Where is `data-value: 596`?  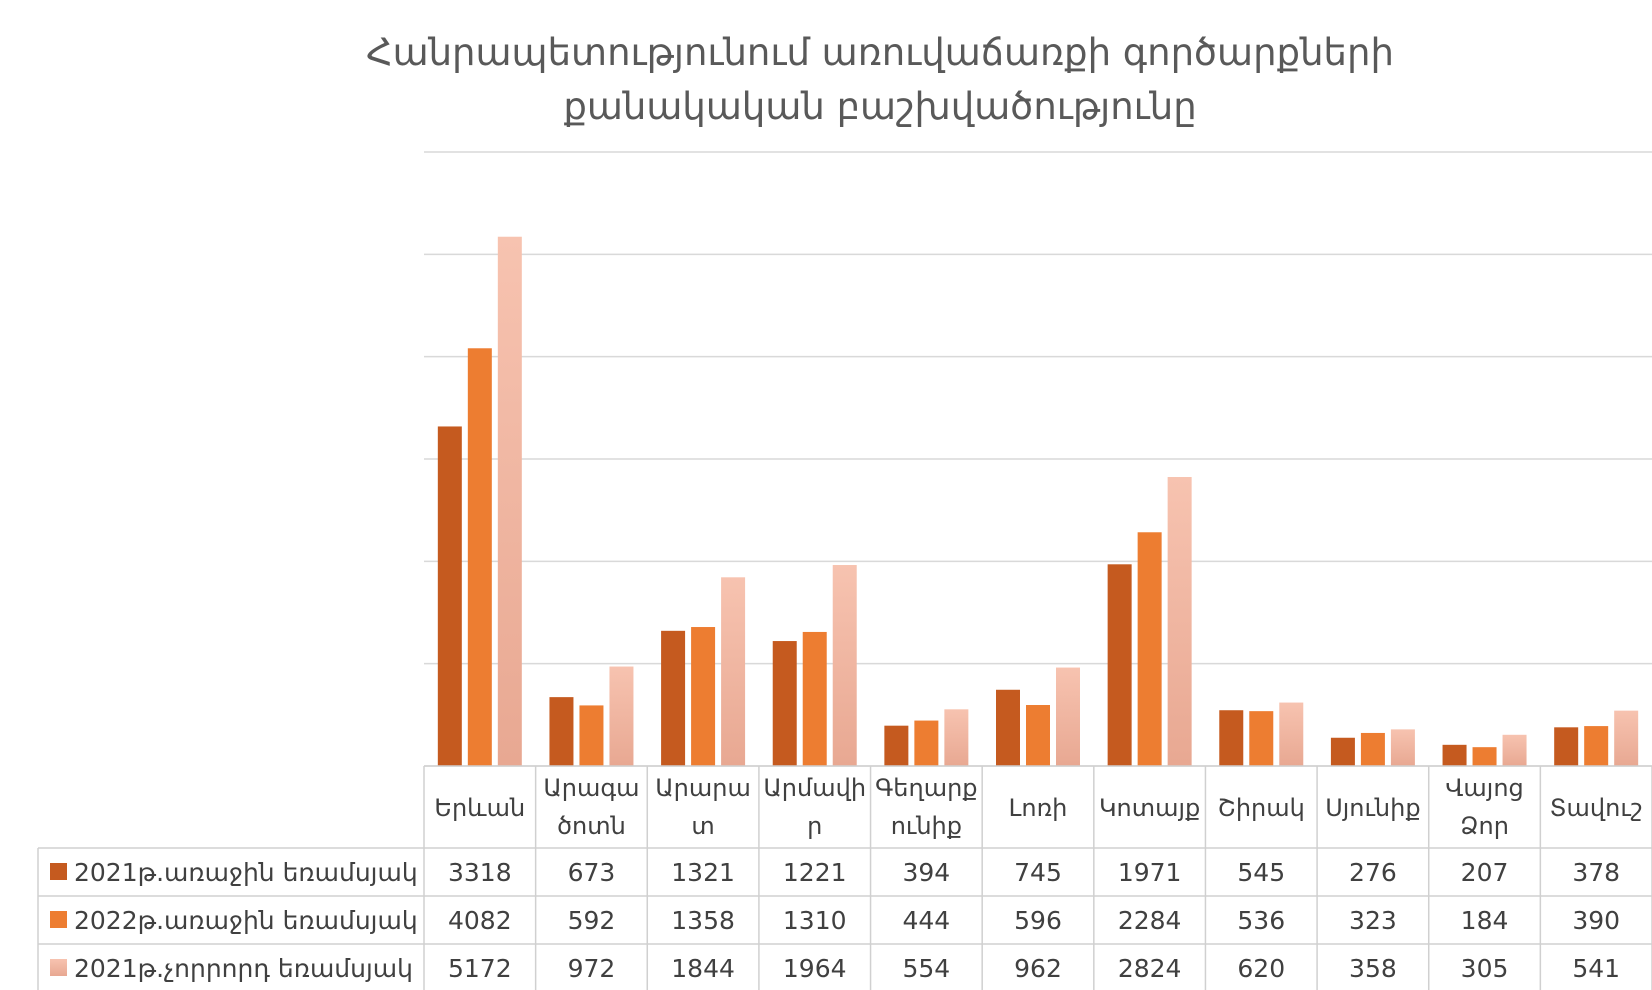 data-value: 596 is located at coordinates (1038, 920).